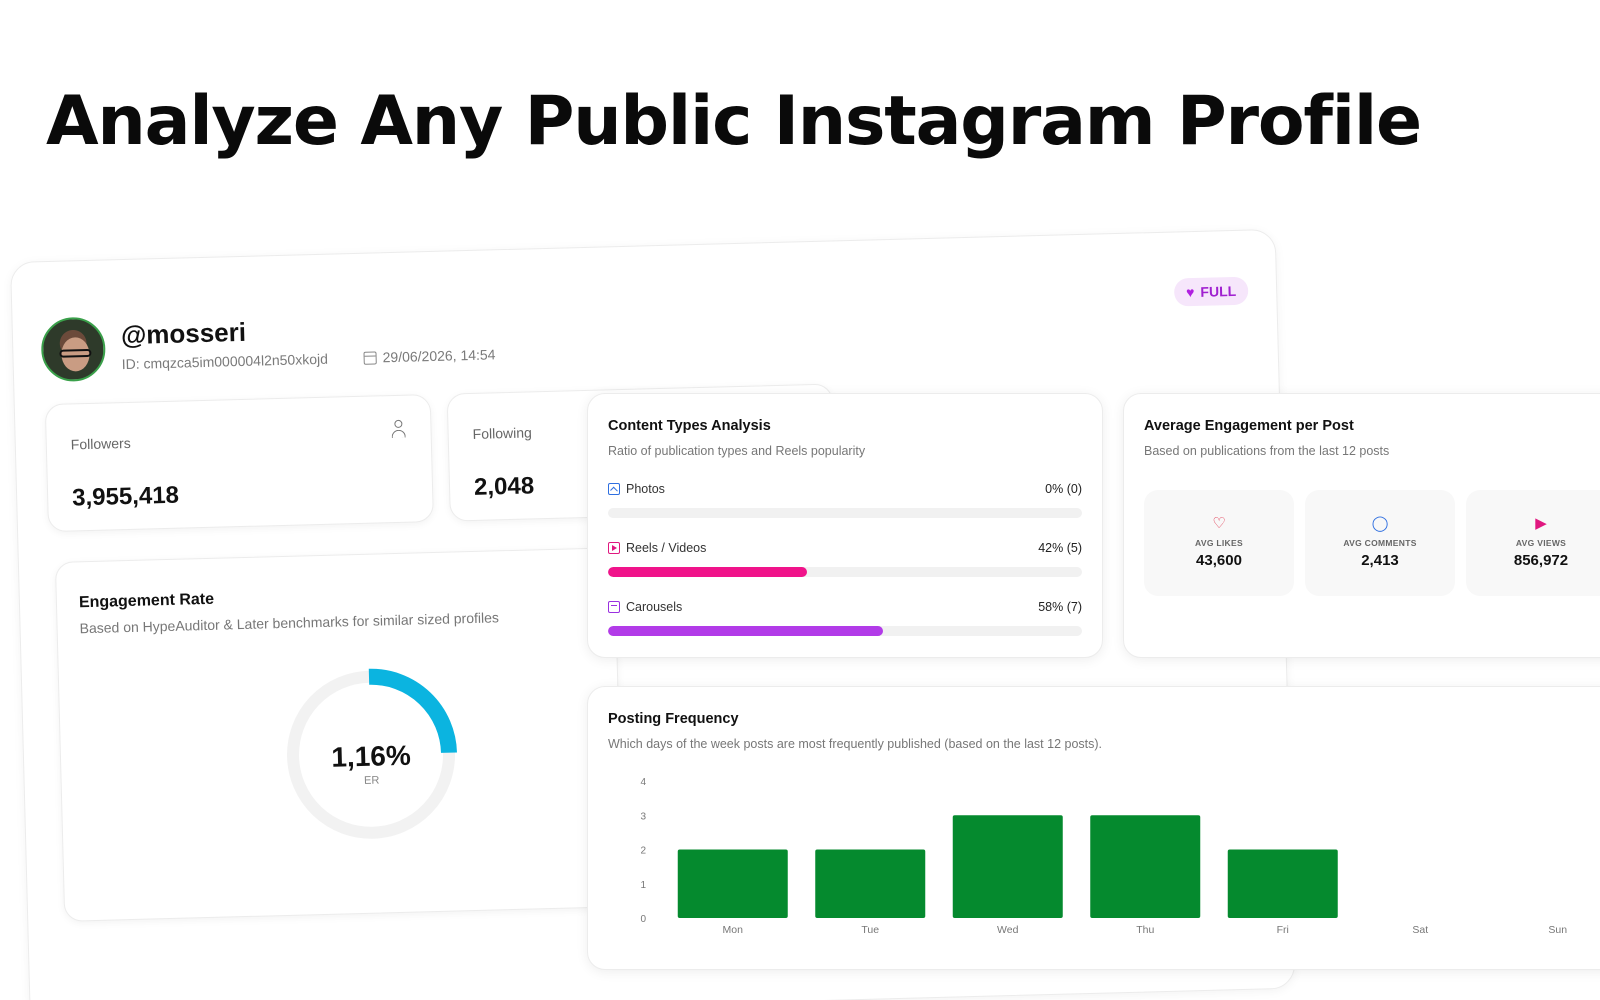 The height and width of the screenshot is (1000, 1600). I want to click on avg-comments-value: 2,413, so click(1380, 560).